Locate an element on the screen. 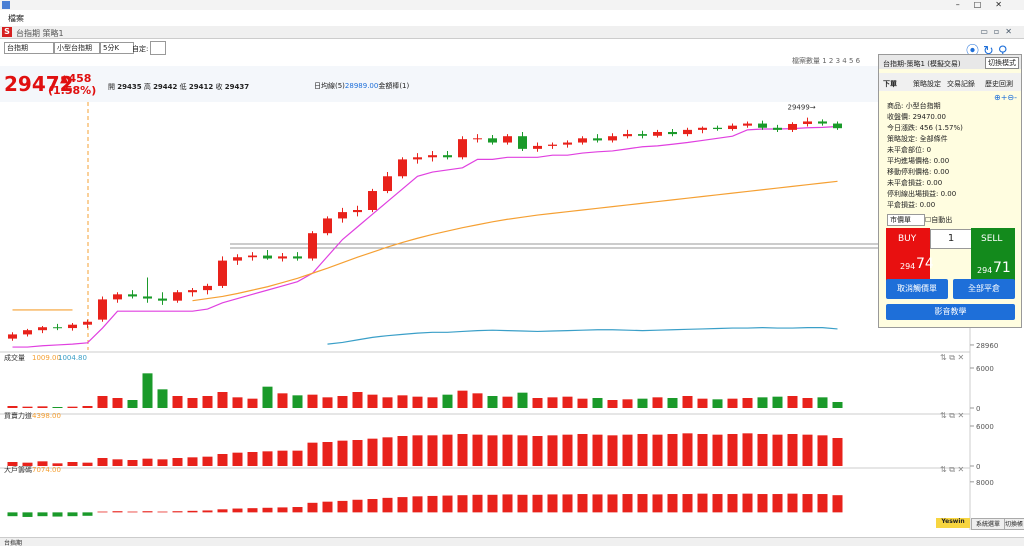  layout-label: 檔案數量 1 2 3 4 5 6 is located at coordinates (826, 61).